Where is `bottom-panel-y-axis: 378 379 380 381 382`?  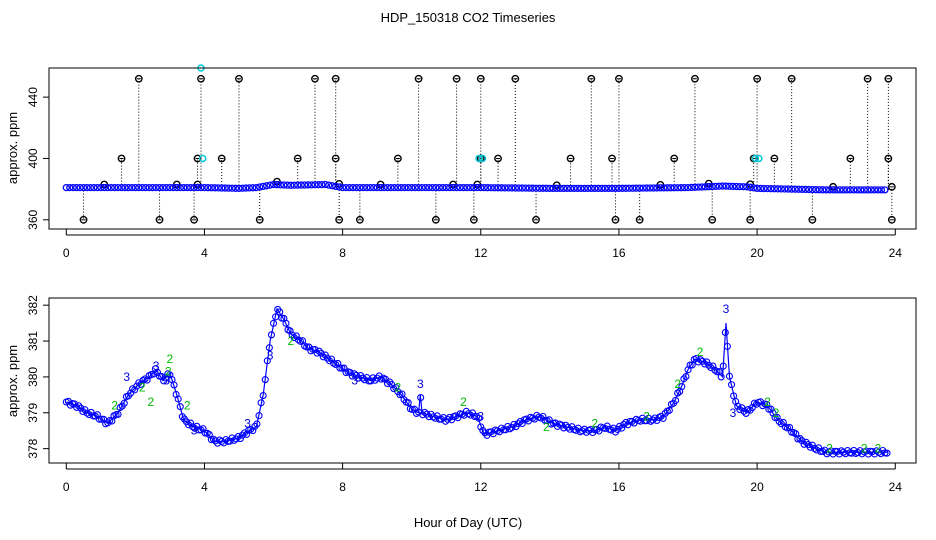 bottom-panel-y-axis: 378 379 380 381 382 is located at coordinates (37, 377).